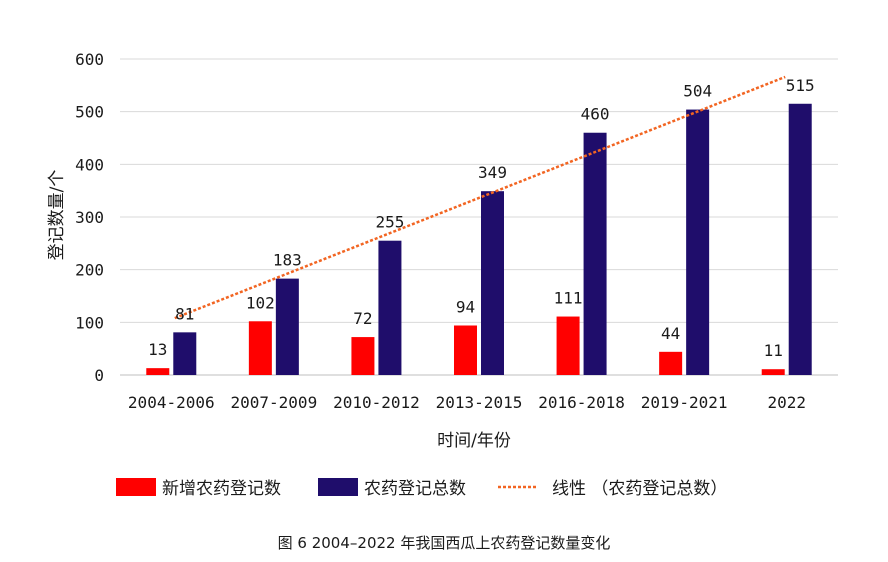  What do you see at coordinates (99, 375) in the screenshot?
I see `y-tick-label: 0` at bounding box center [99, 375].